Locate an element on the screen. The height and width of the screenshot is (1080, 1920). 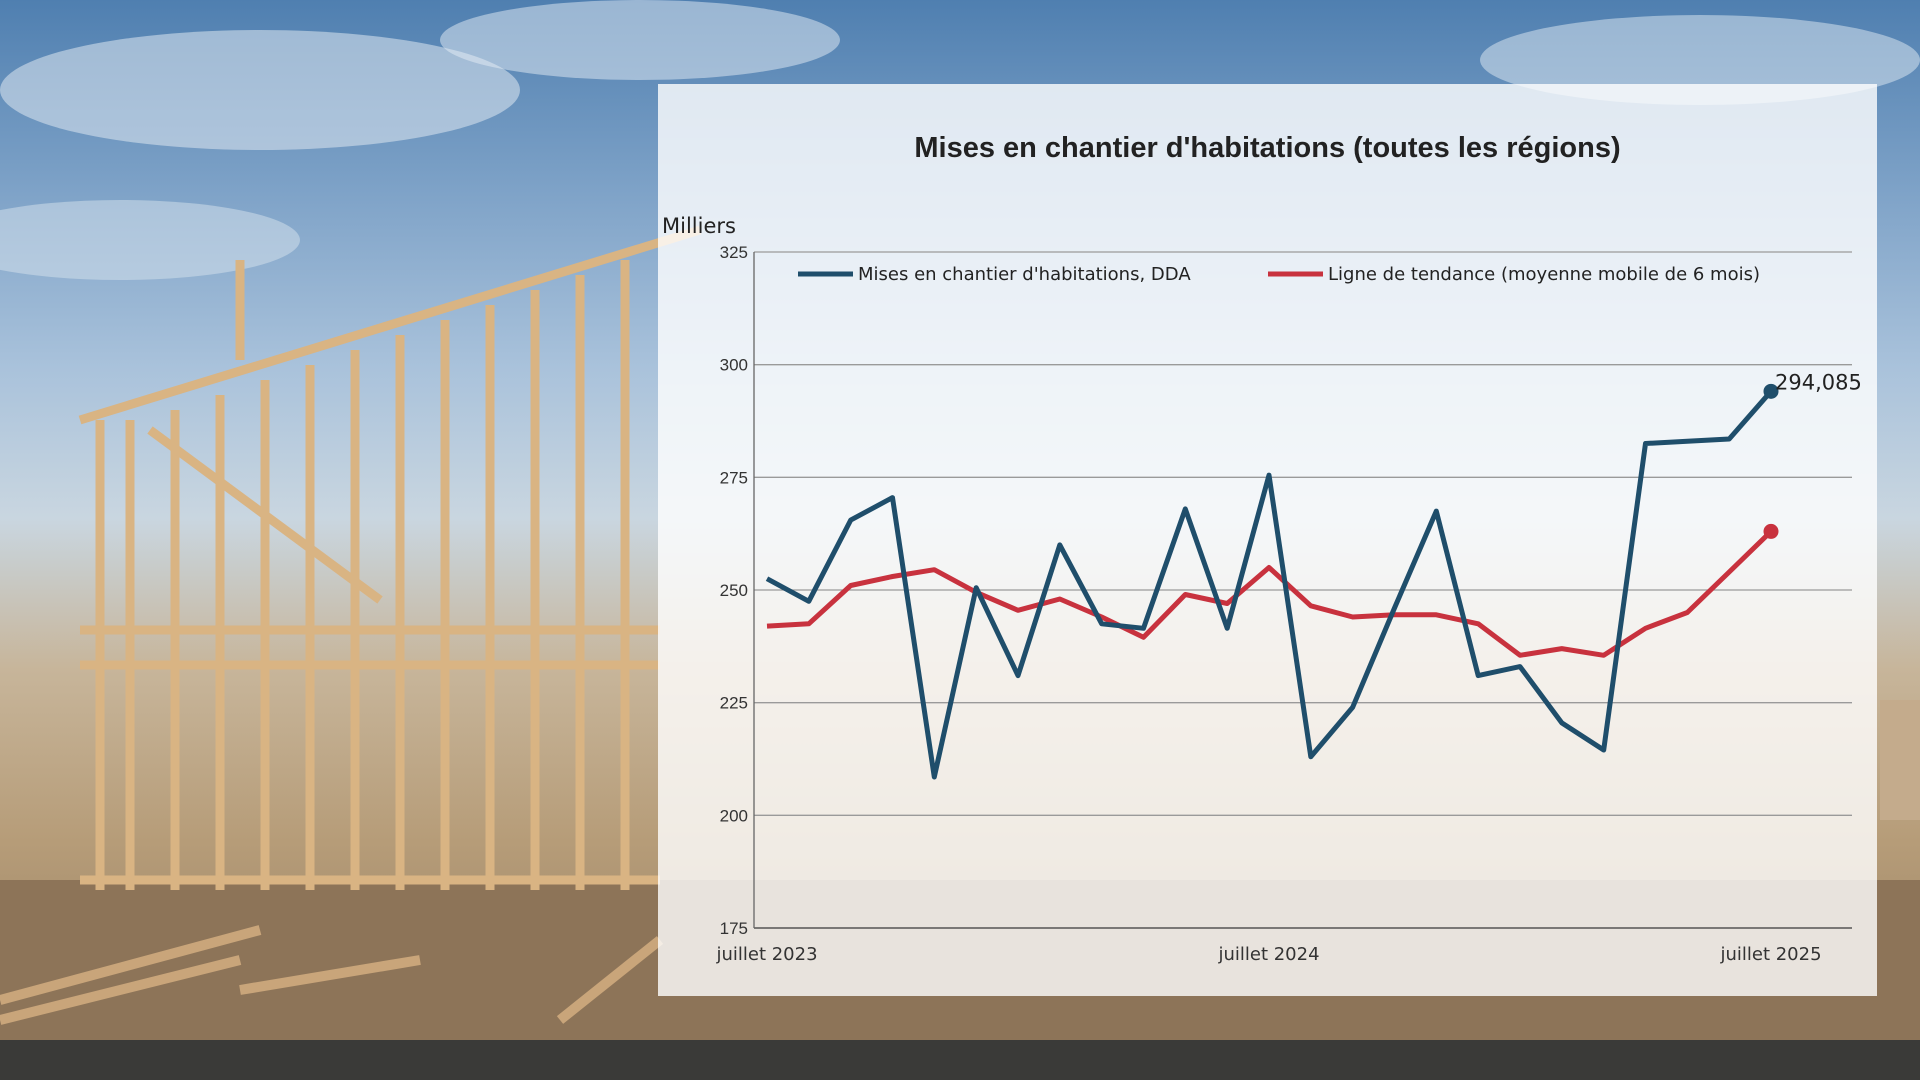
data-label: 294,085 is located at coordinates (1818, 382).